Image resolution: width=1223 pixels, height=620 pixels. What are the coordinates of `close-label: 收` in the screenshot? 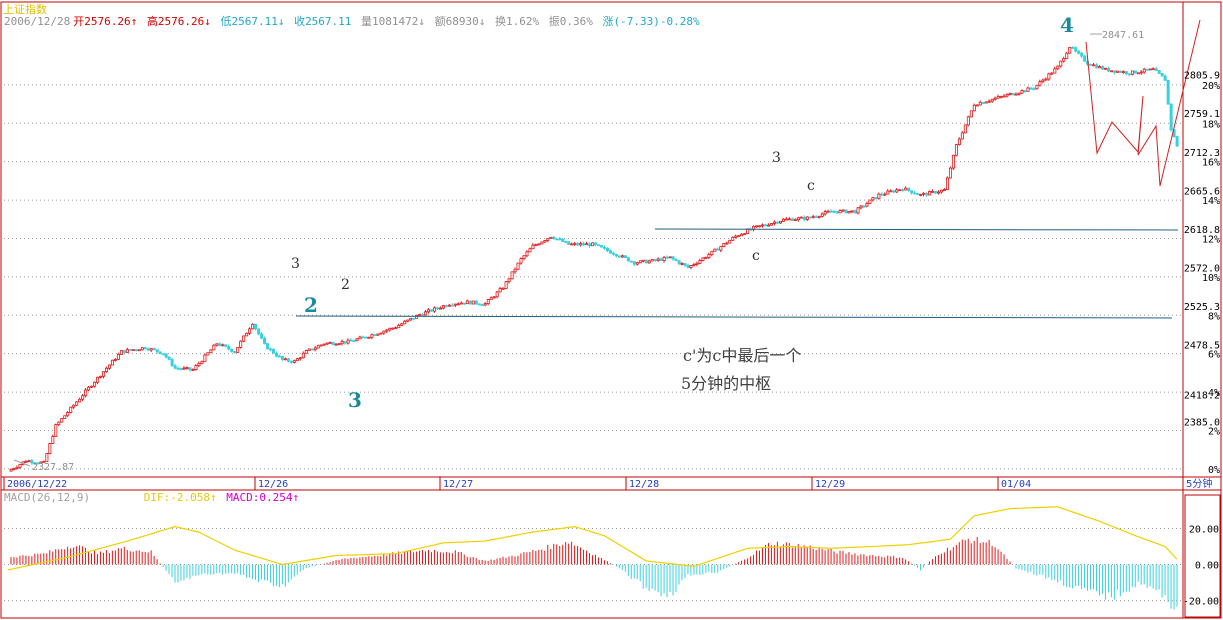 It's located at (300, 21).